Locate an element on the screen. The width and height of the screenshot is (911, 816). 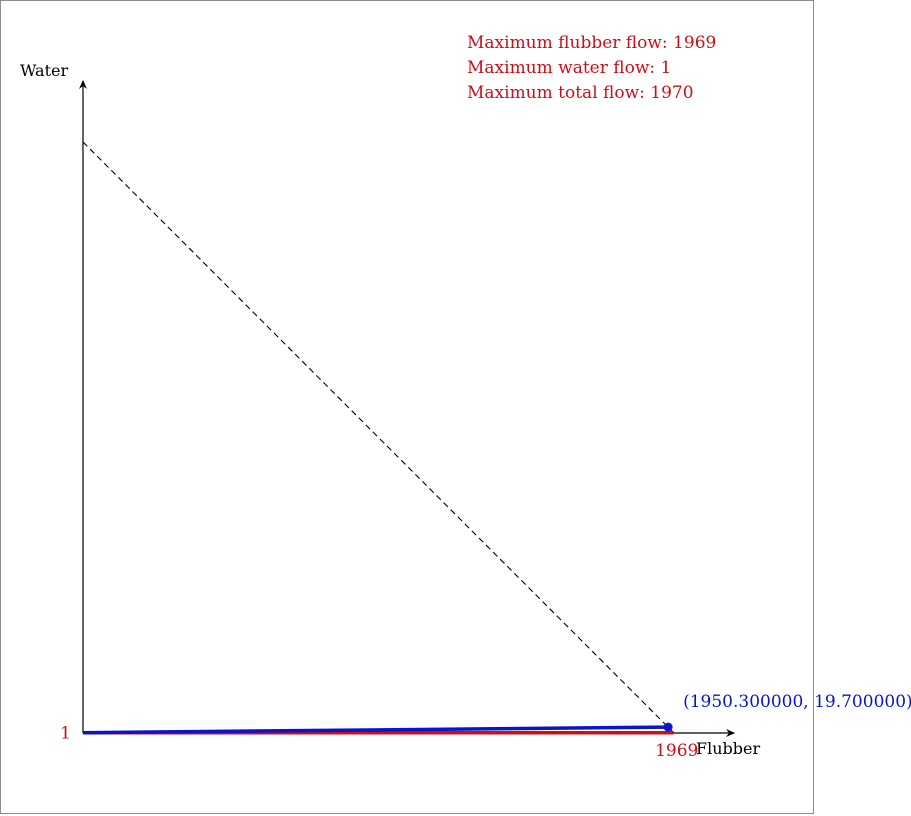
y-tick-label: 1 is located at coordinates (65, 734).